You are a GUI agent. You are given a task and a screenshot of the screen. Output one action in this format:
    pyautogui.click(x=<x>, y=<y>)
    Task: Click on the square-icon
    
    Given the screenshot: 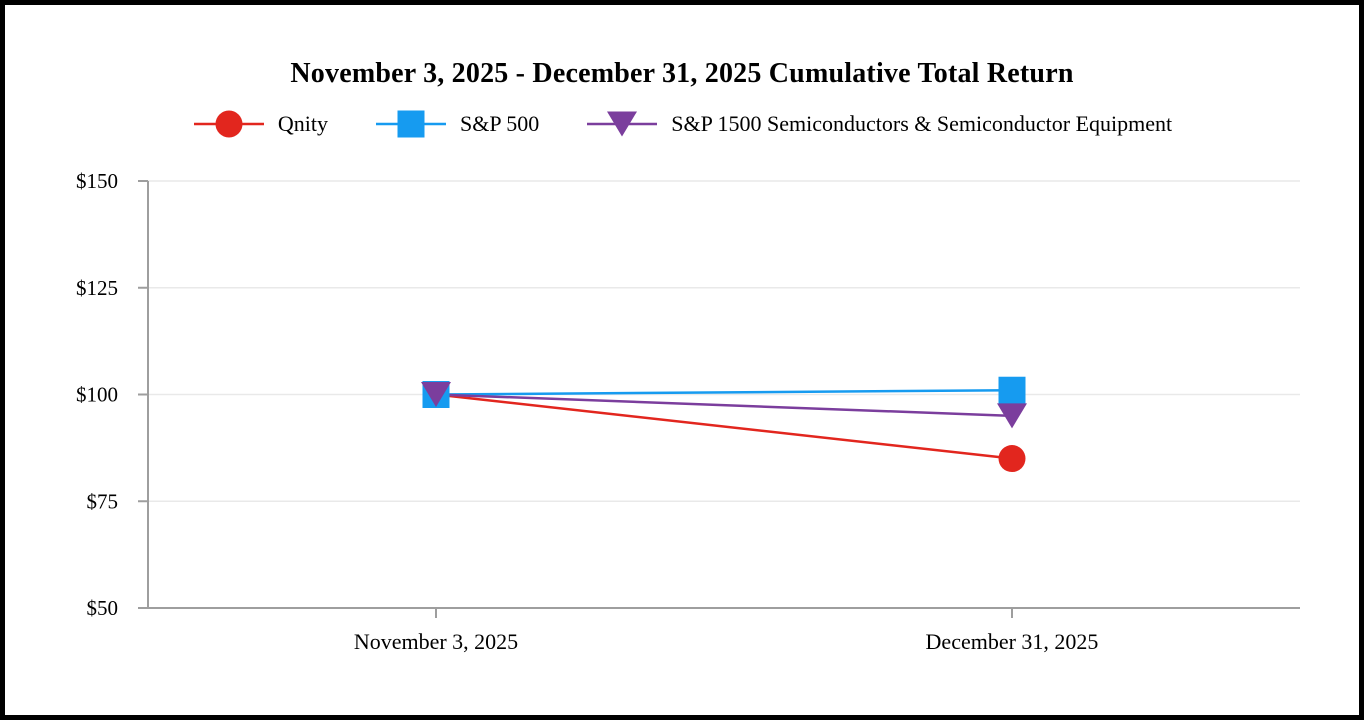 What is the action you would take?
    pyautogui.click(x=411, y=124)
    